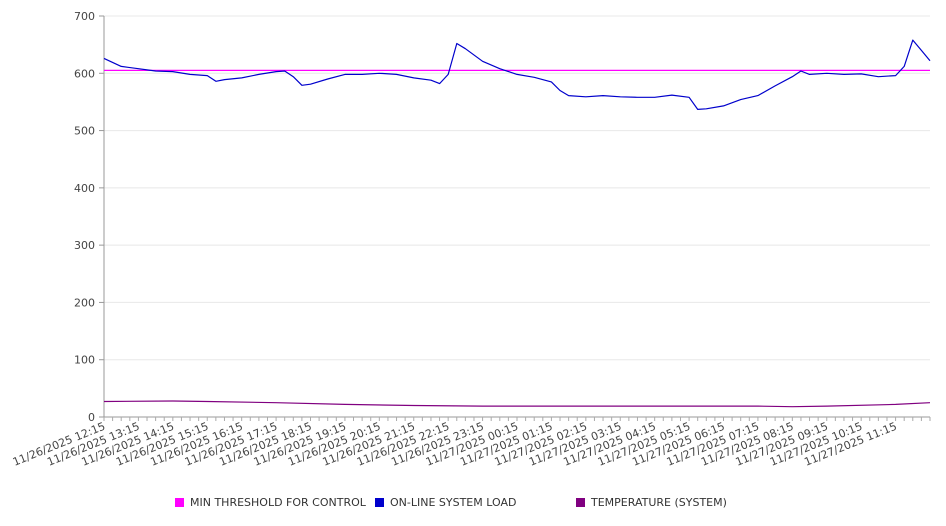 This screenshot has width=946, height=526. What do you see at coordinates (84, 360) in the screenshot?
I see `y-tick-label: 100` at bounding box center [84, 360].